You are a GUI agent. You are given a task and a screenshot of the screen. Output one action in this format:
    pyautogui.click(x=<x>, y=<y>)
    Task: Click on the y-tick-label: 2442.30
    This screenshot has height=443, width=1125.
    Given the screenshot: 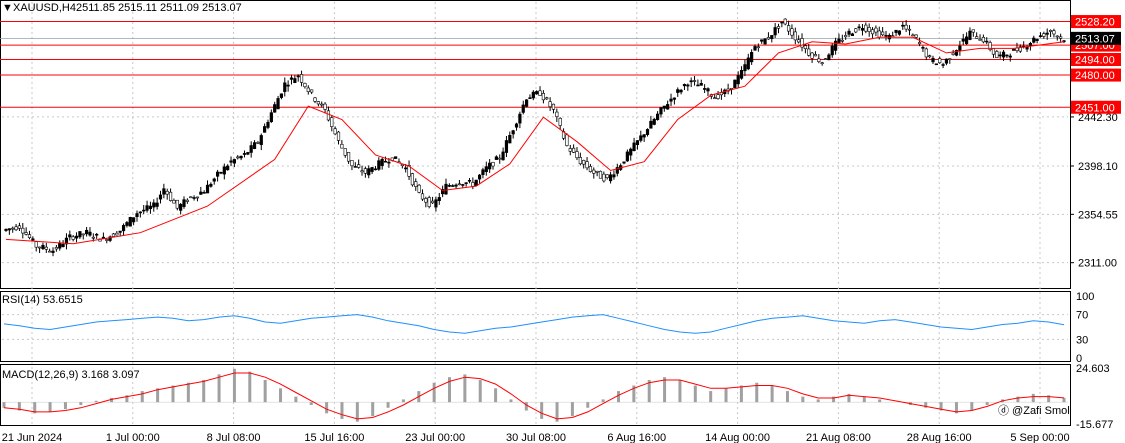 What is the action you would take?
    pyautogui.click(x=1098, y=118)
    